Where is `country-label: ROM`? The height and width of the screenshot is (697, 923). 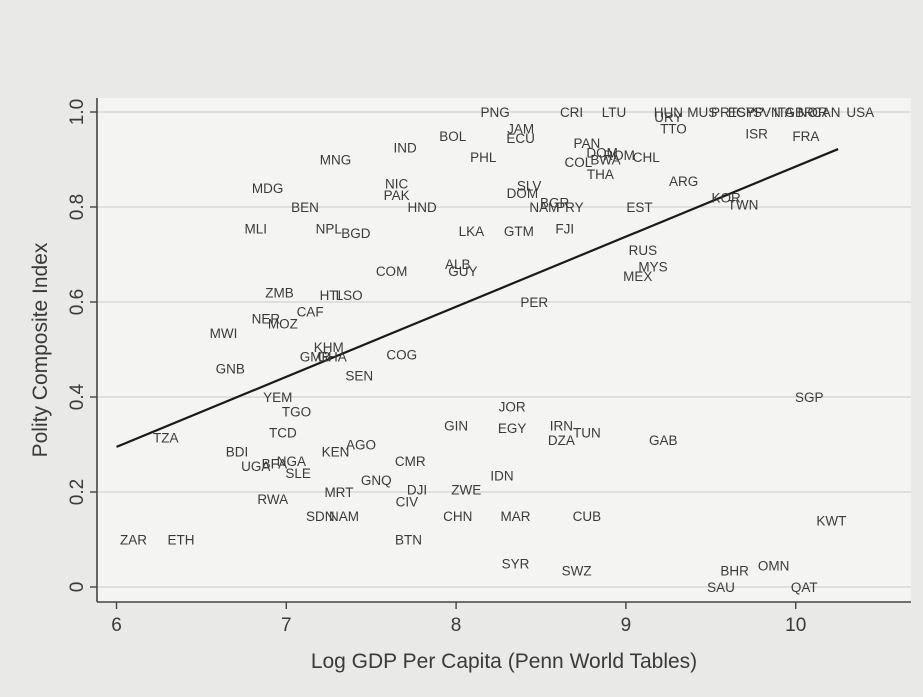
country-label: ROM is located at coordinates (619, 155).